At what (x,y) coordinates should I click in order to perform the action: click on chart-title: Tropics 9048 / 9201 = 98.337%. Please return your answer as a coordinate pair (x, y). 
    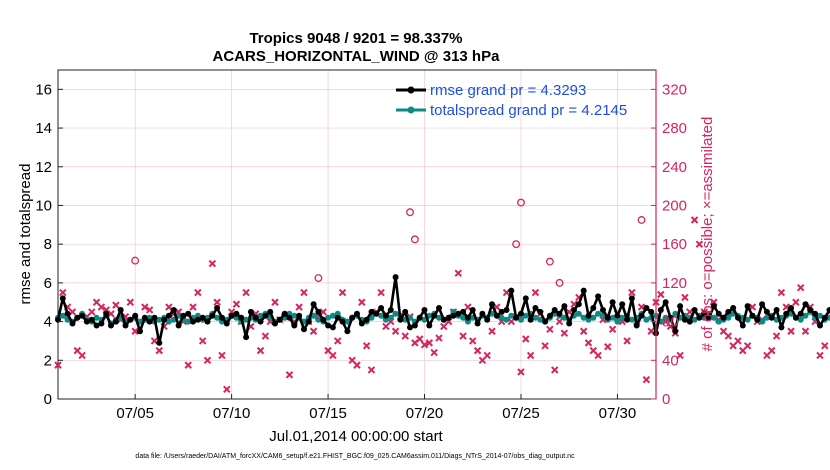
    Looking at the image, I should click on (355, 38).